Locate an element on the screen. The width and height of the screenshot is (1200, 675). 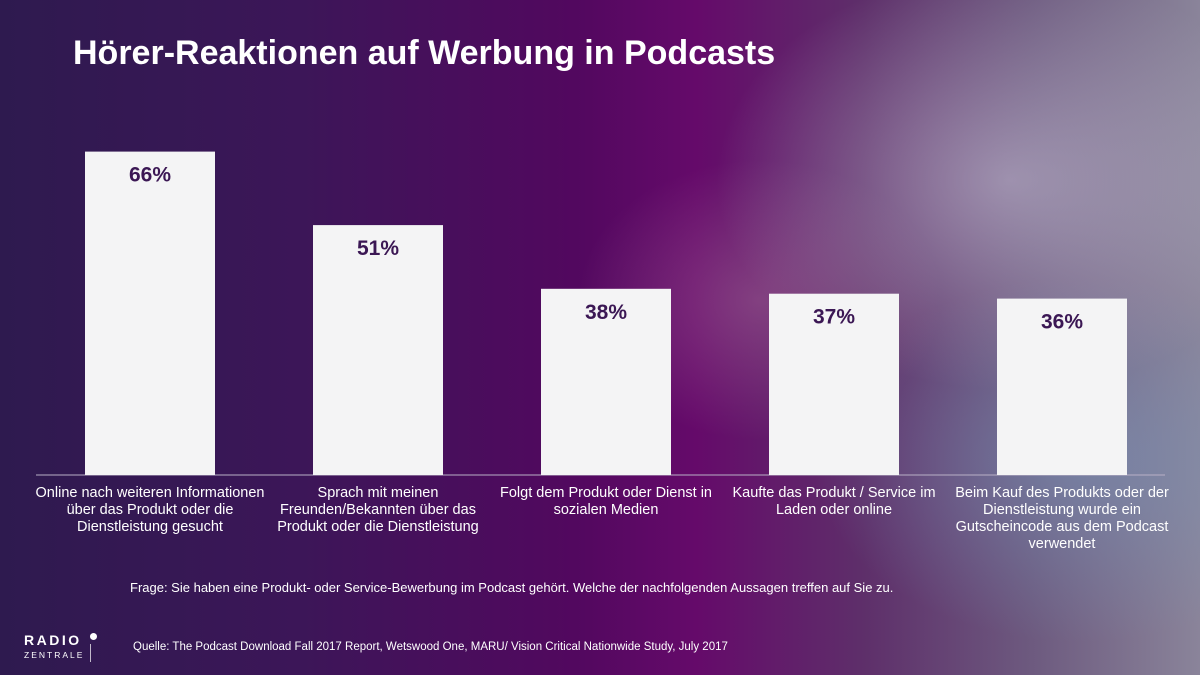
bar-value-label-5: 36% is located at coordinates (1062, 322).